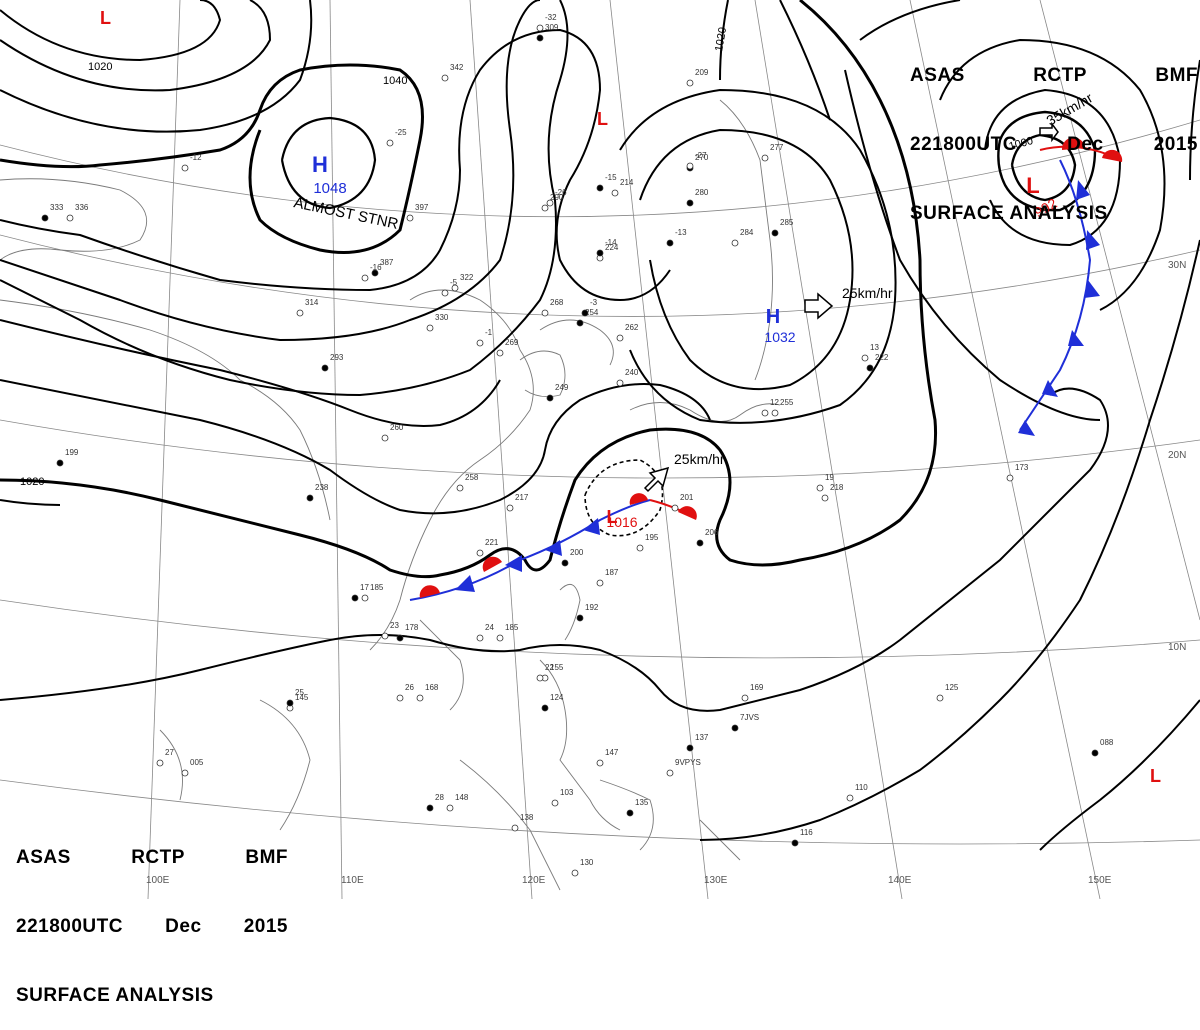  I want to click on station-label: 19, so click(829, 477).